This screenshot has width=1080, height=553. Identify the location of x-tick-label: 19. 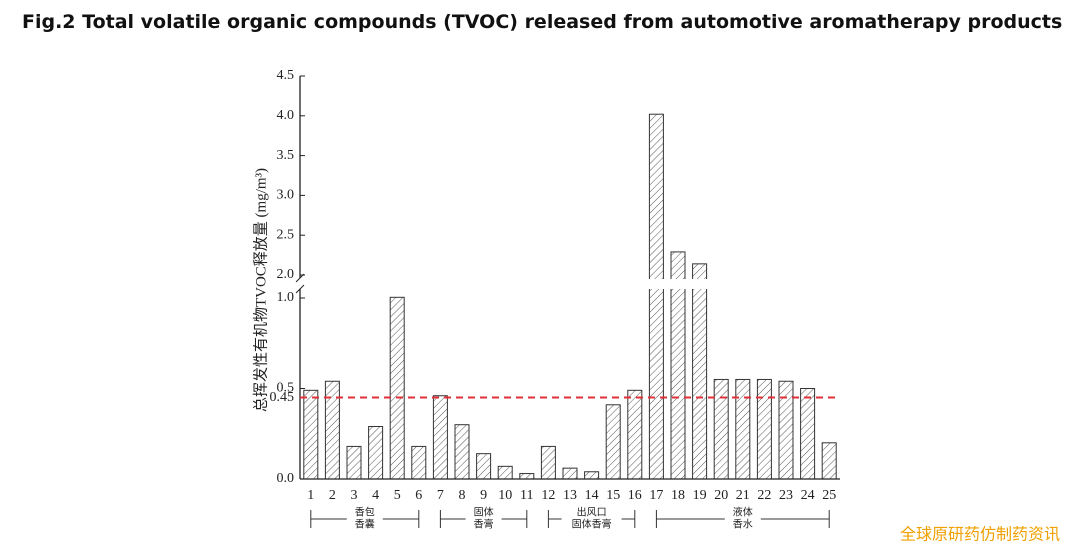
(700, 495).